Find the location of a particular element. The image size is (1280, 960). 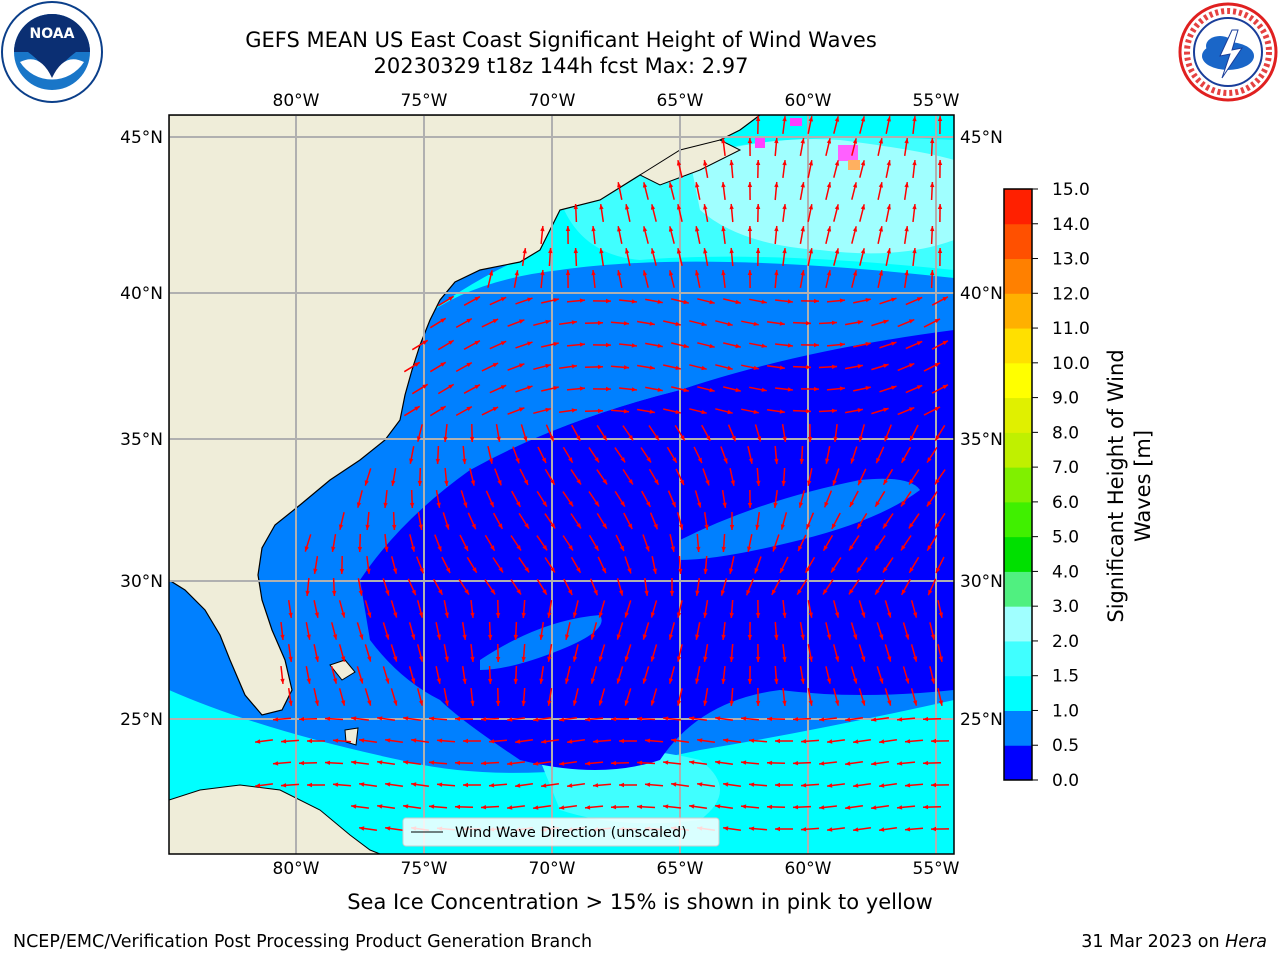

lon-label-bottom: 60°W is located at coordinates (808, 869).